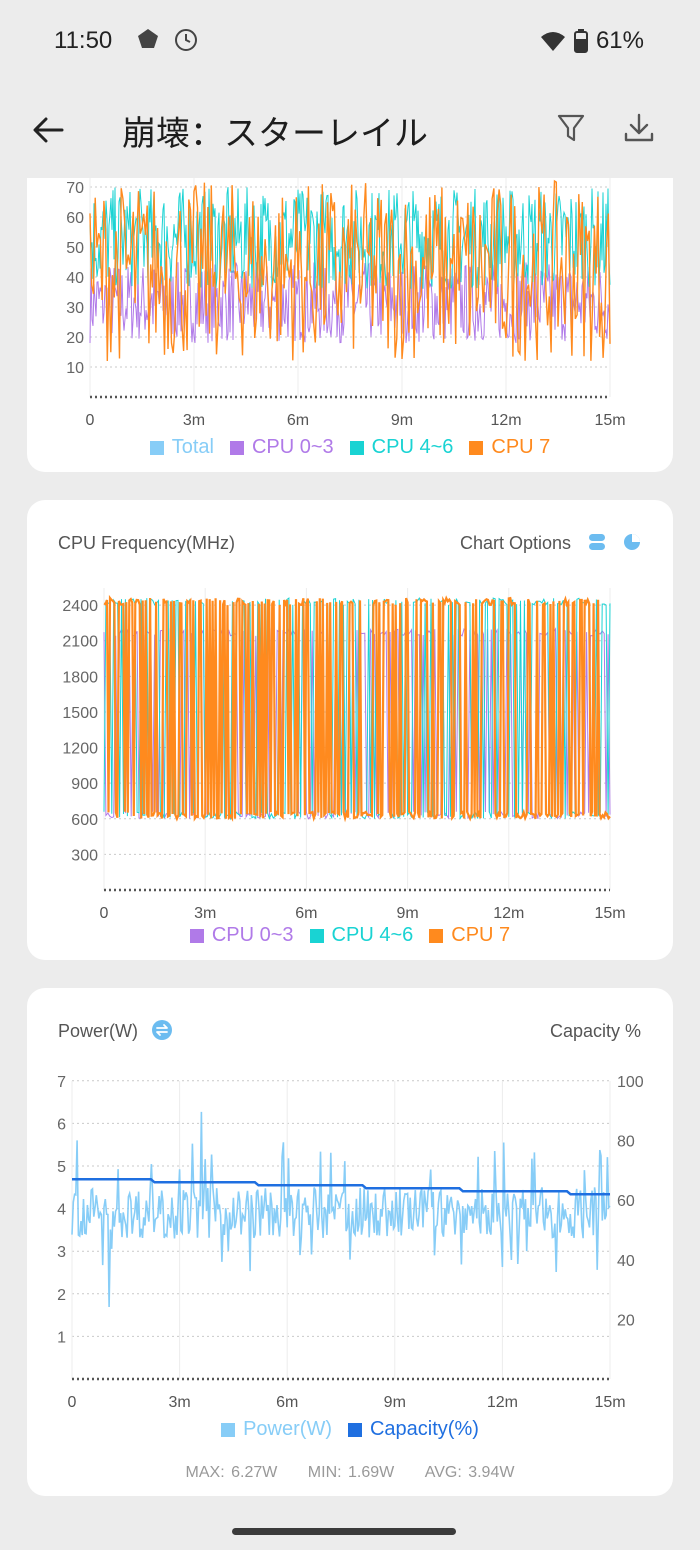  What do you see at coordinates (626, 1261) in the screenshot?
I see `y2-tick-label: 40` at bounding box center [626, 1261].